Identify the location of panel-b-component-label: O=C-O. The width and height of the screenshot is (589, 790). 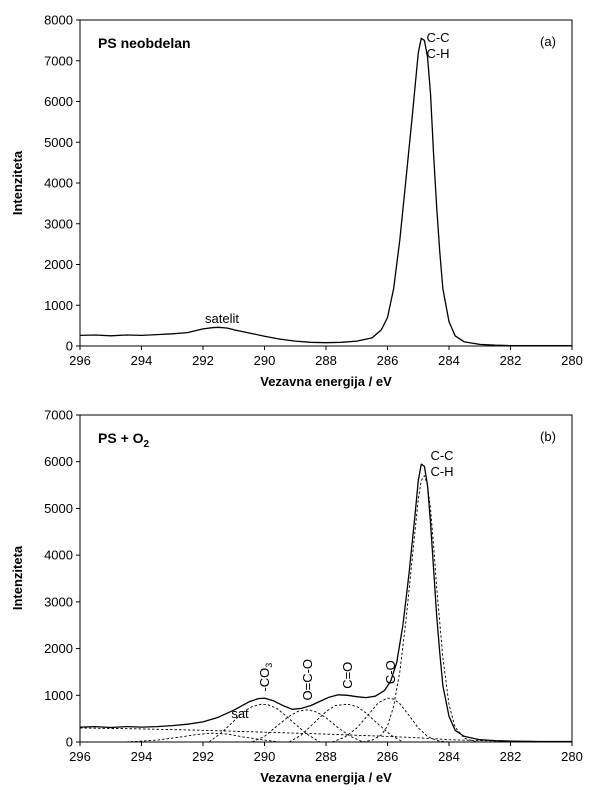
(307, 680).